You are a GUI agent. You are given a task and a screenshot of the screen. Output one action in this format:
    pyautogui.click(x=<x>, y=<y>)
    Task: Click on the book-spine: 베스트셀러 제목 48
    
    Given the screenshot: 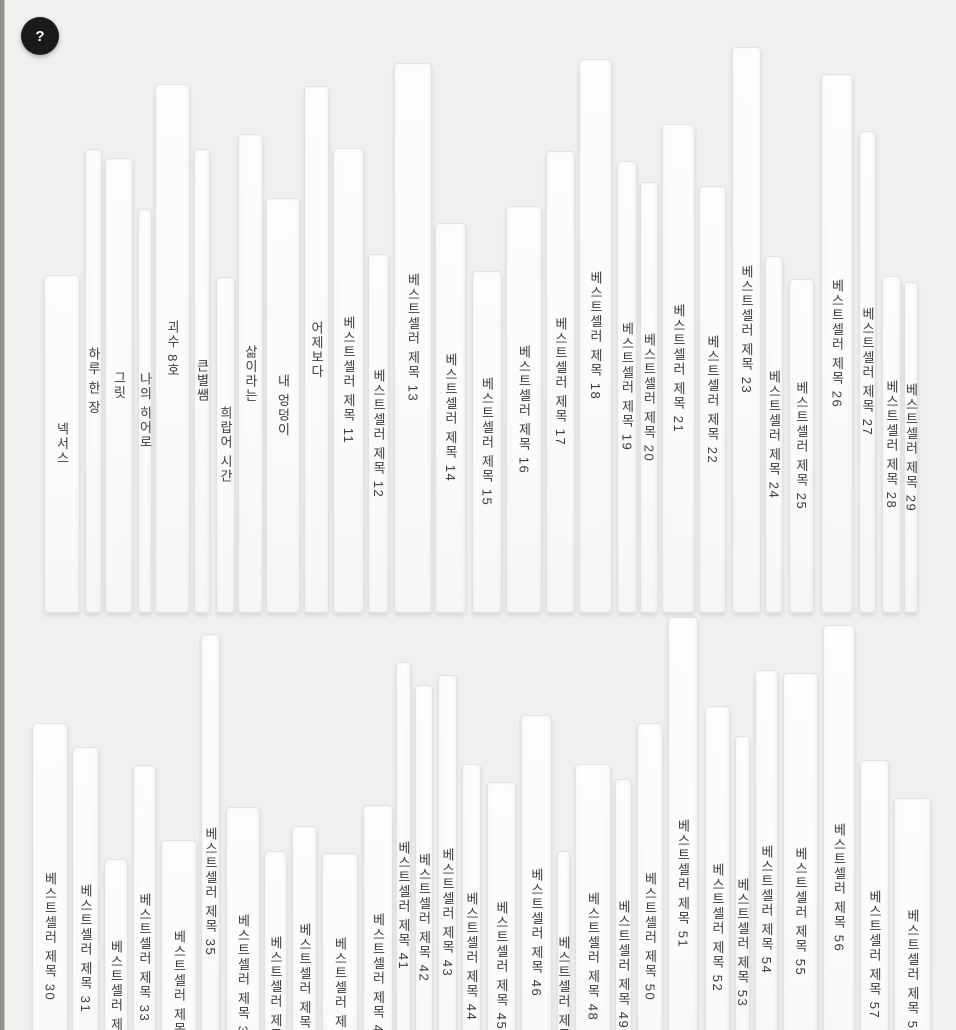 What is the action you would take?
    pyautogui.click(x=593, y=897)
    